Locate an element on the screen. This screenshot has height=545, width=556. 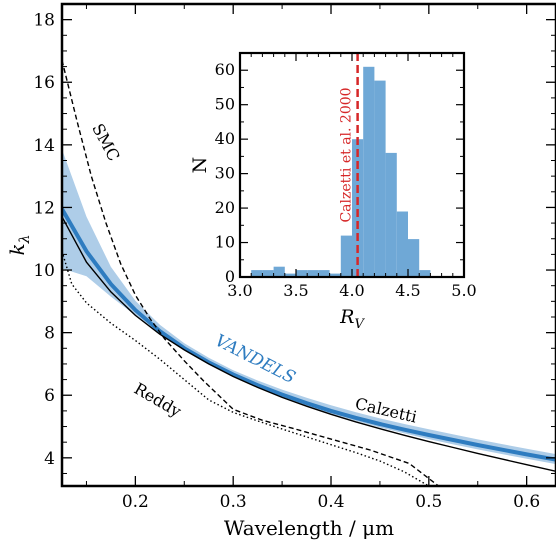
main-y-tick-label: 16 is located at coordinates (44, 83).